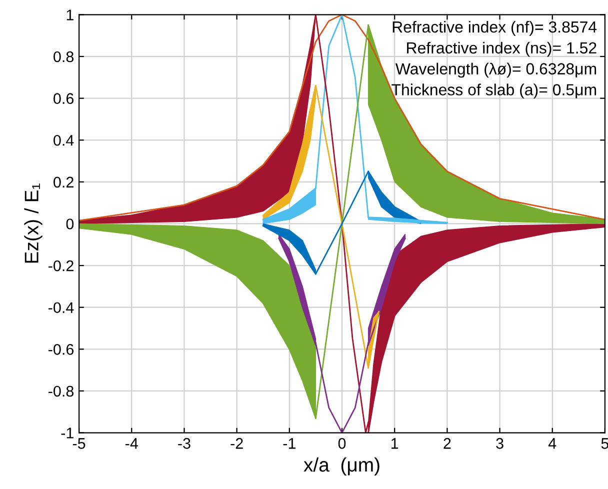 The height and width of the screenshot is (489, 608). What do you see at coordinates (61, 349) in the screenshot?
I see `y-tick-label: -0.6` at bounding box center [61, 349].